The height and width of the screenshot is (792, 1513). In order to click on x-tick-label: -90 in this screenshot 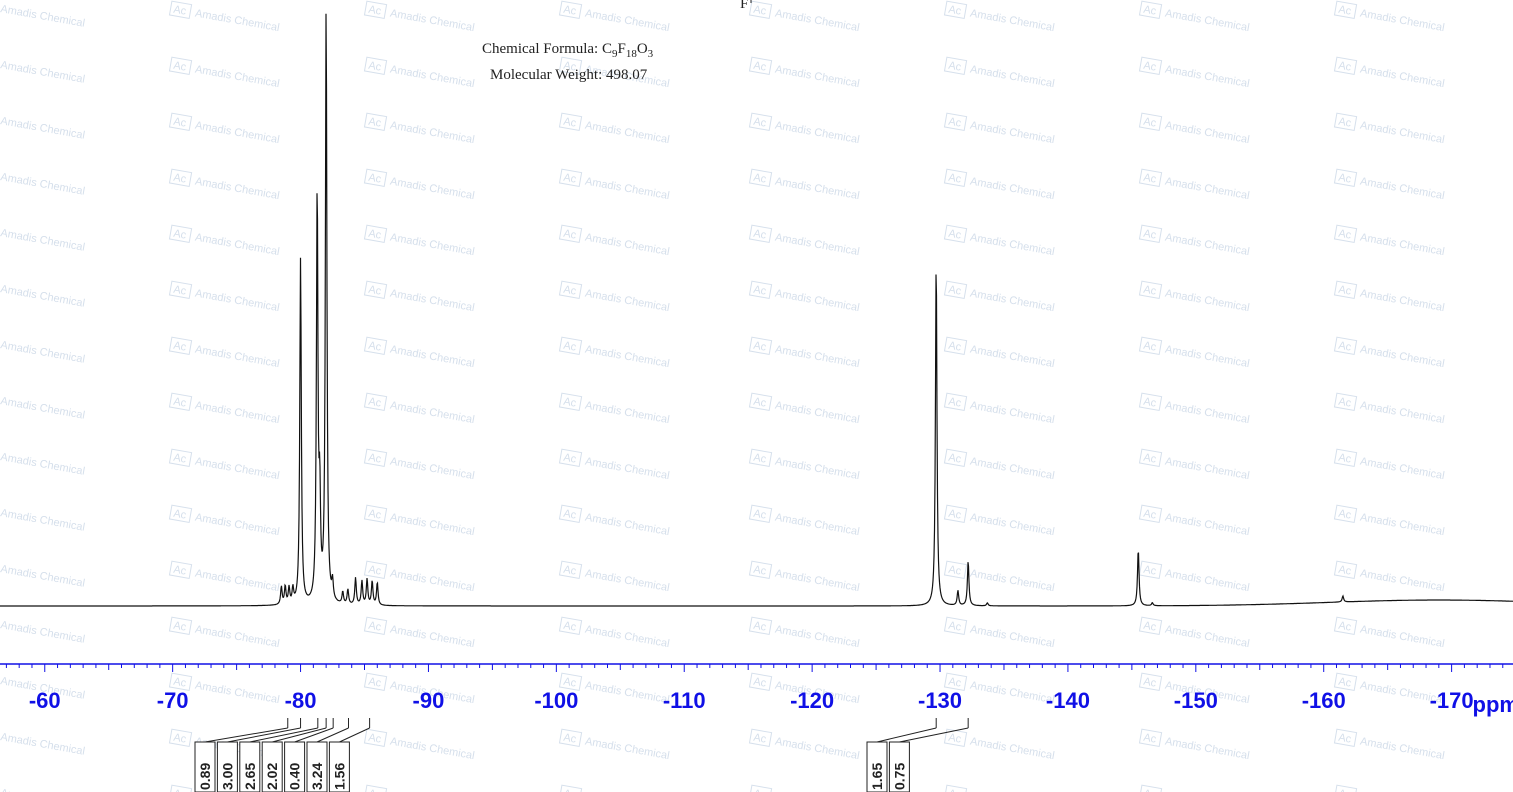, I will do `click(429, 700)`.